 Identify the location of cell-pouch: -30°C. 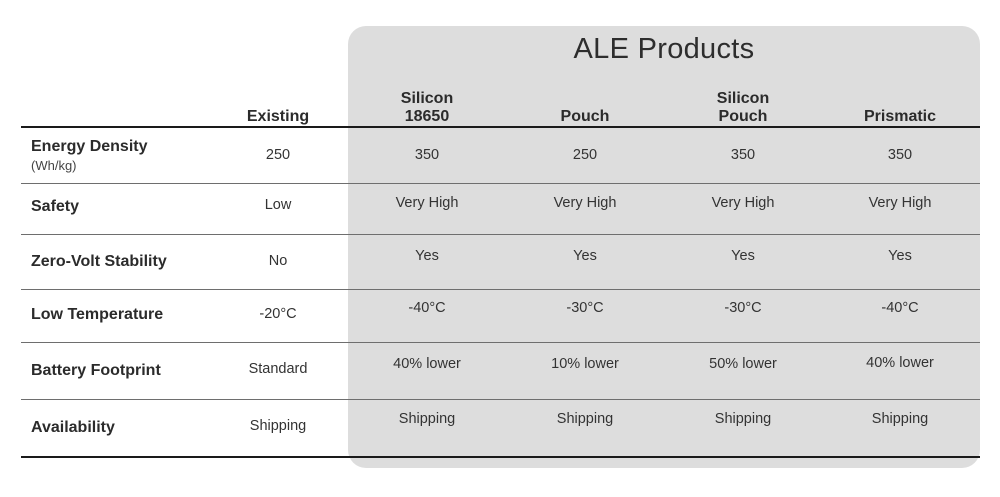
(585, 308).